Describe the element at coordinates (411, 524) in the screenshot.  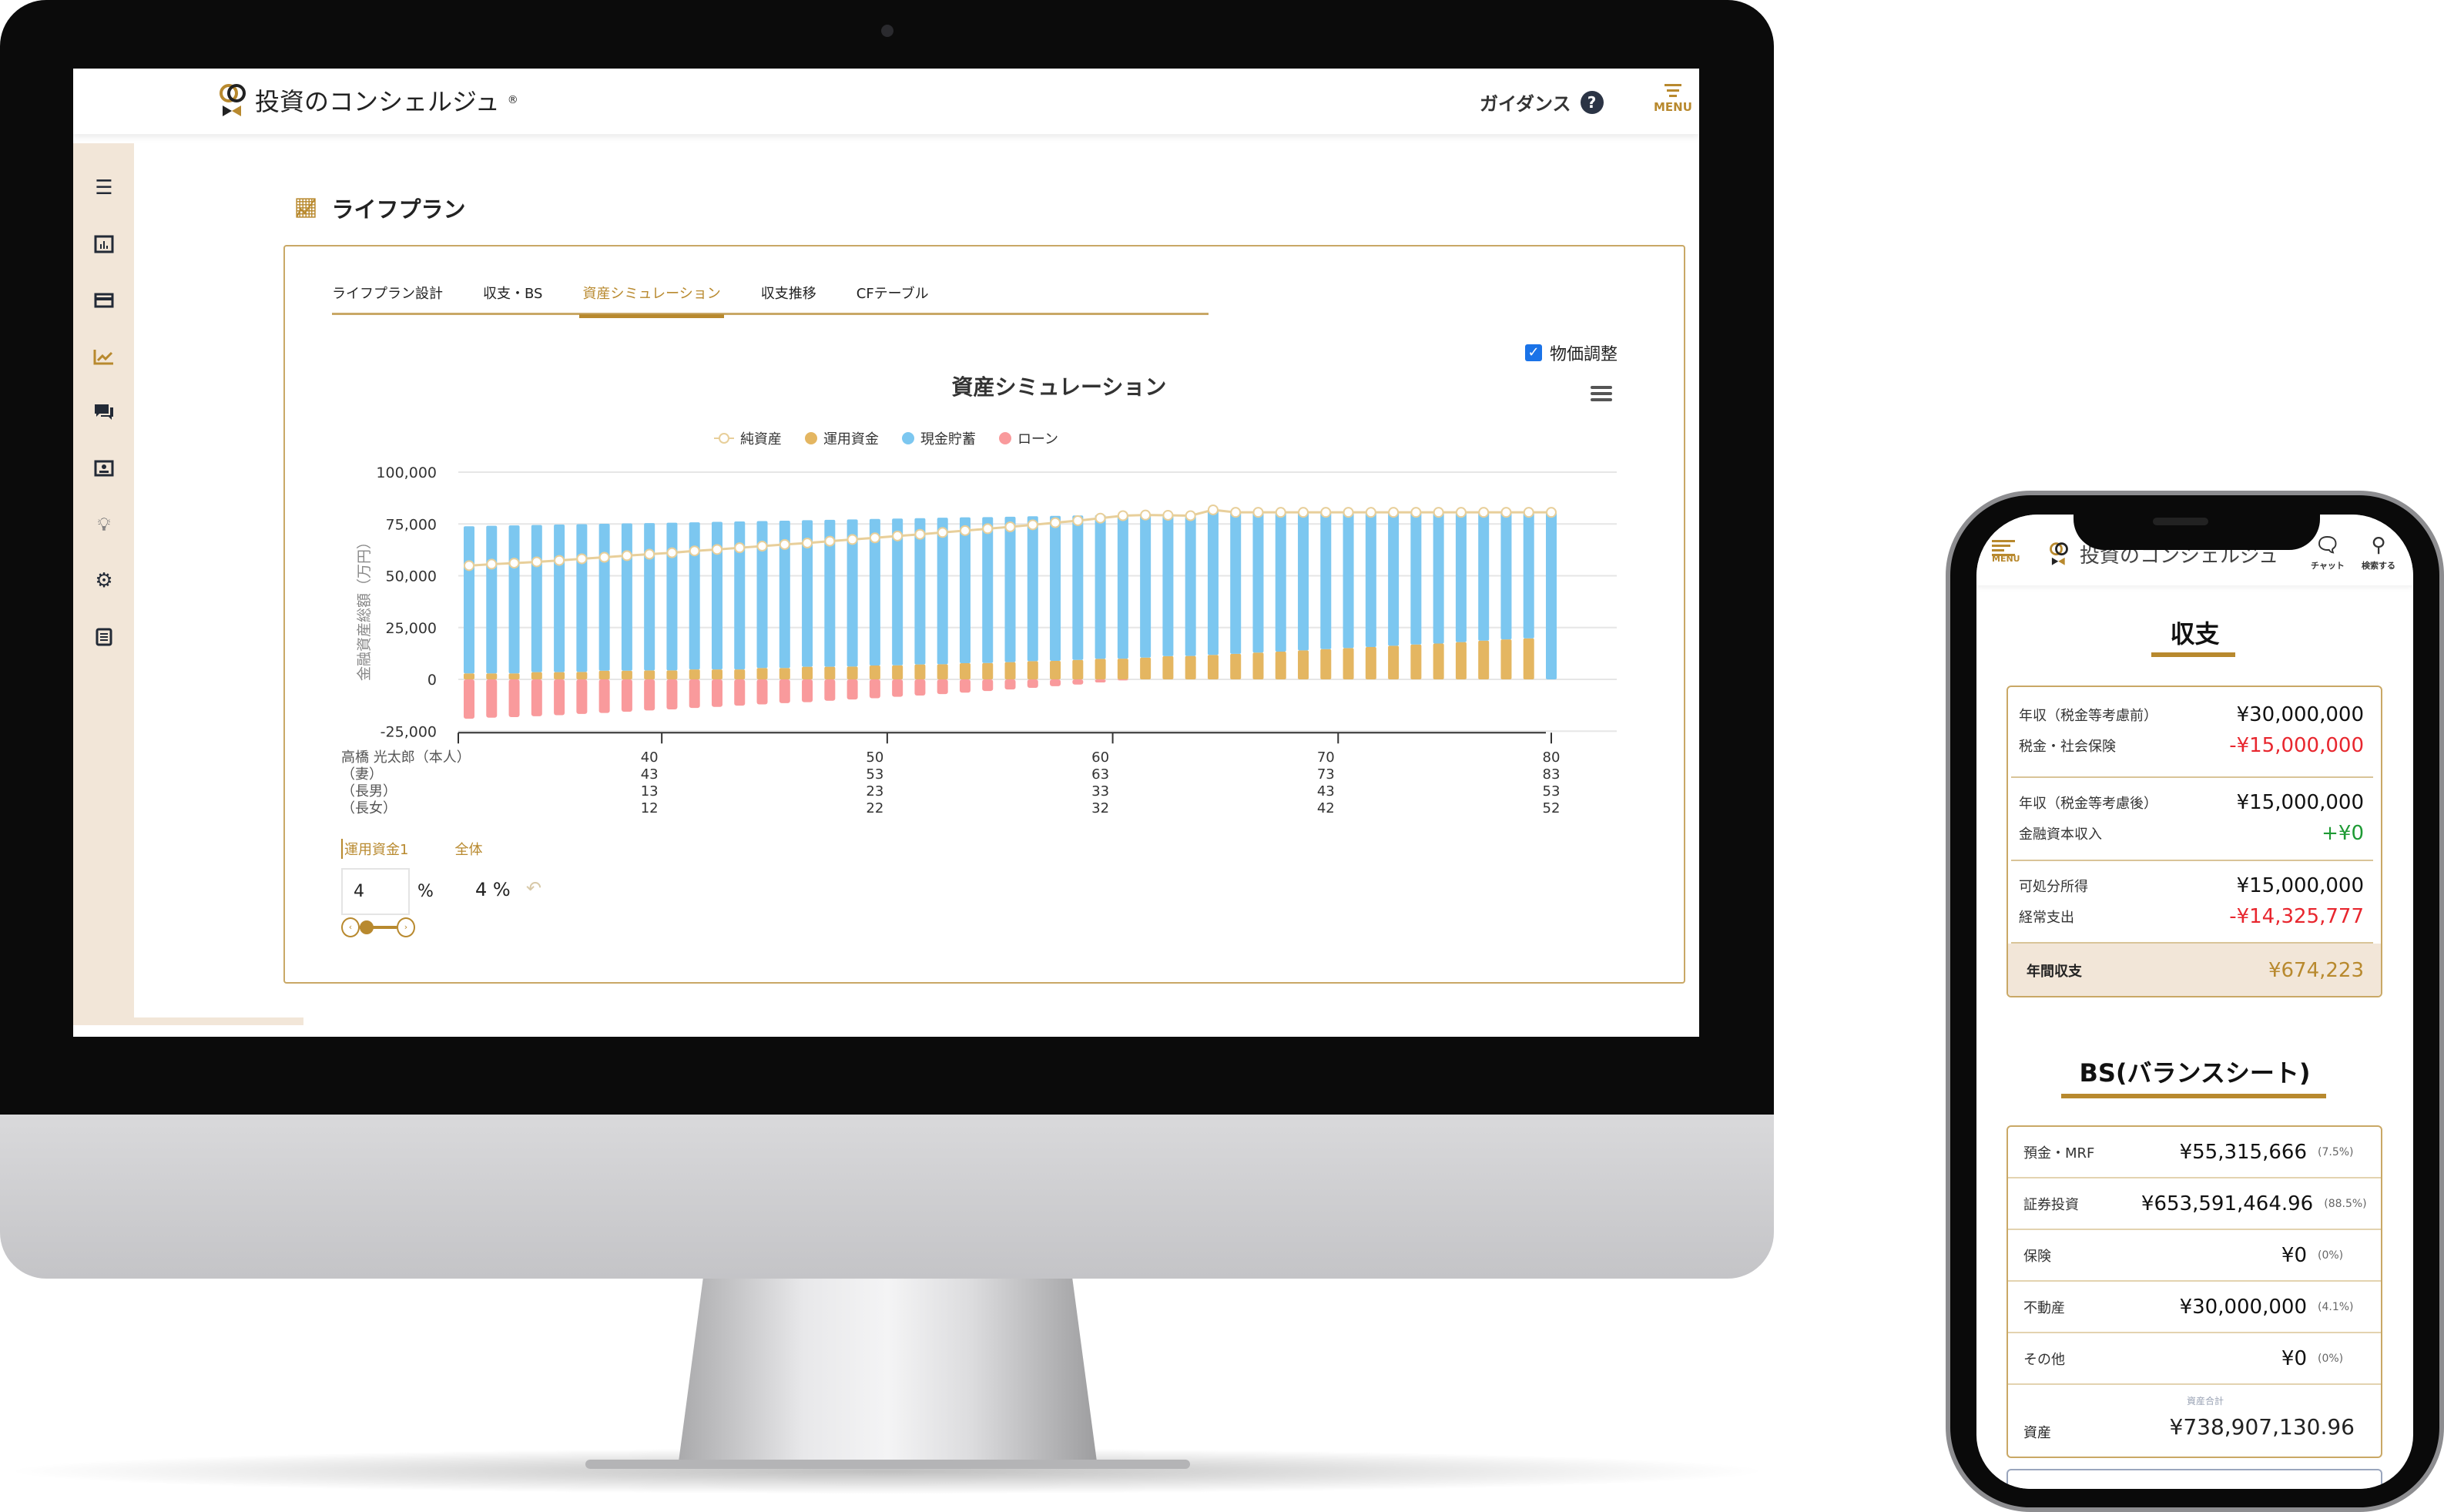
I see `y-tick-label: 75,000` at that location.